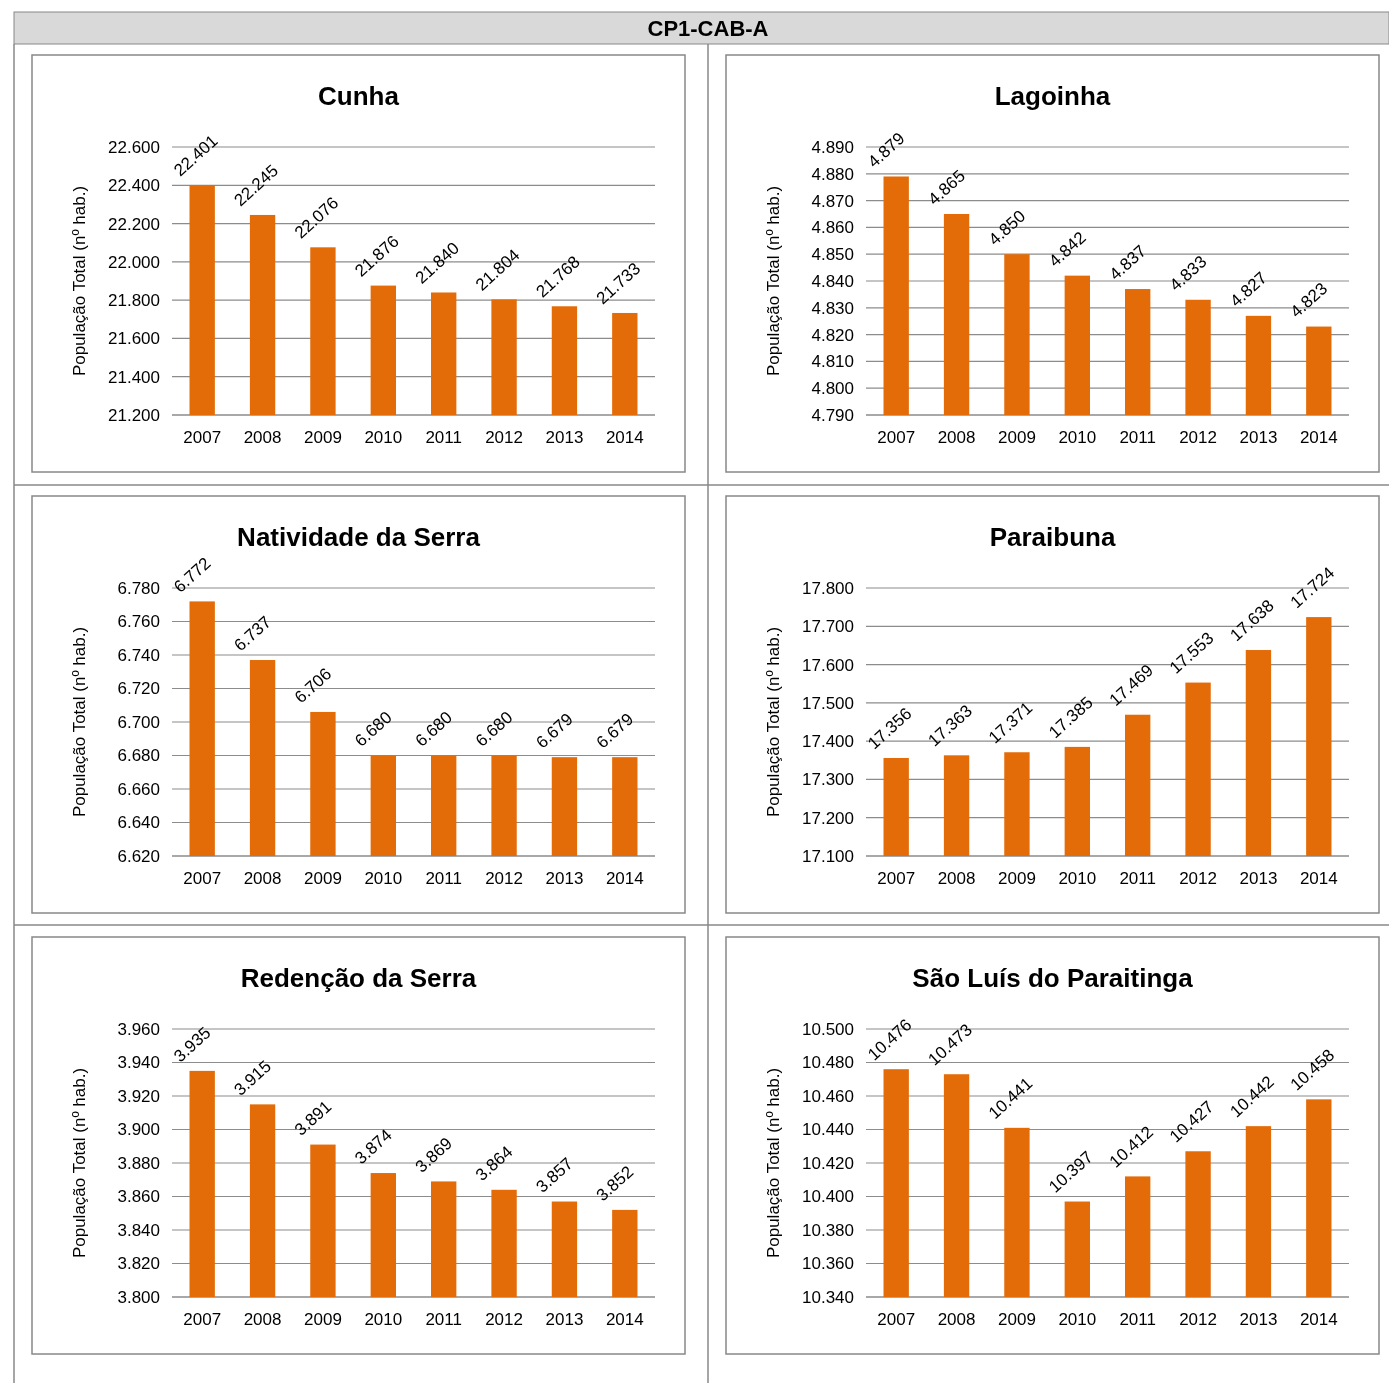 The width and height of the screenshot is (1389, 1383). What do you see at coordinates (138, 1096) in the screenshot?
I see `y-tick-label: 3.920` at bounding box center [138, 1096].